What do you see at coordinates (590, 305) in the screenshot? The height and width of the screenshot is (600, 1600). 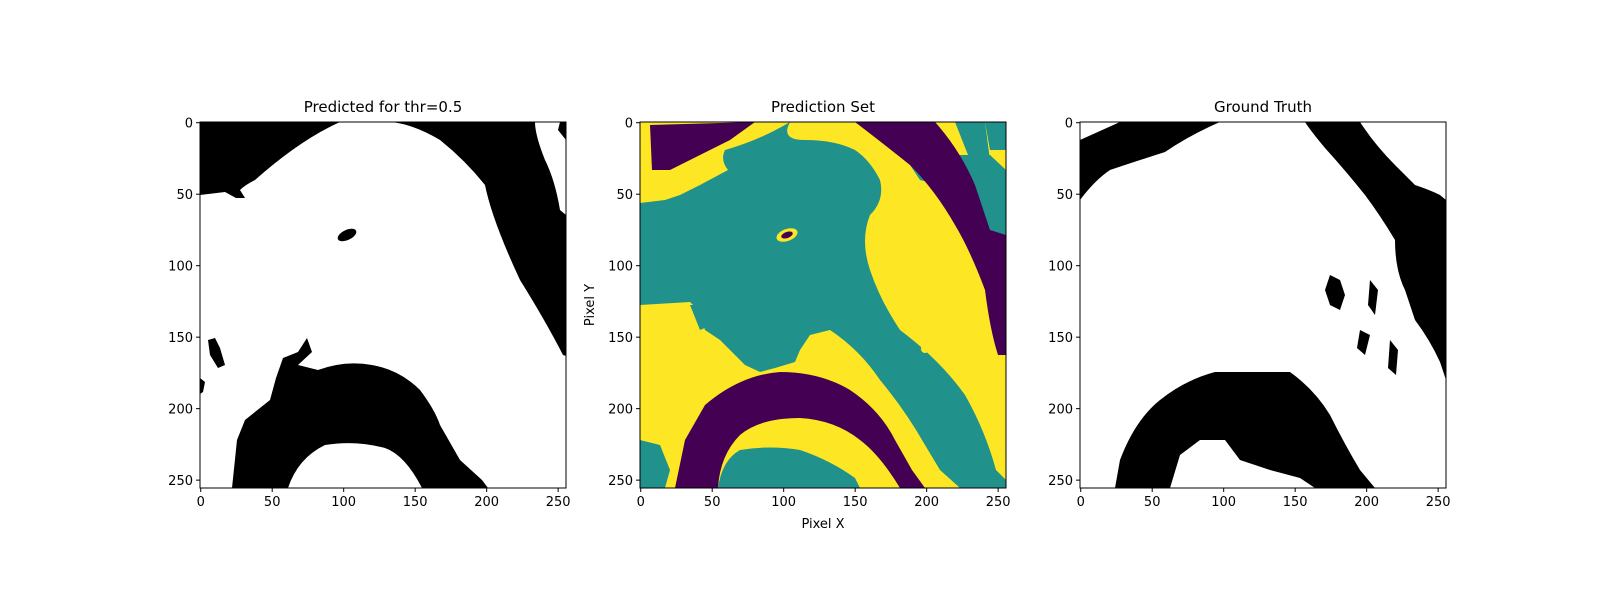 I see `y-axis-label: Pixel Y` at bounding box center [590, 305].